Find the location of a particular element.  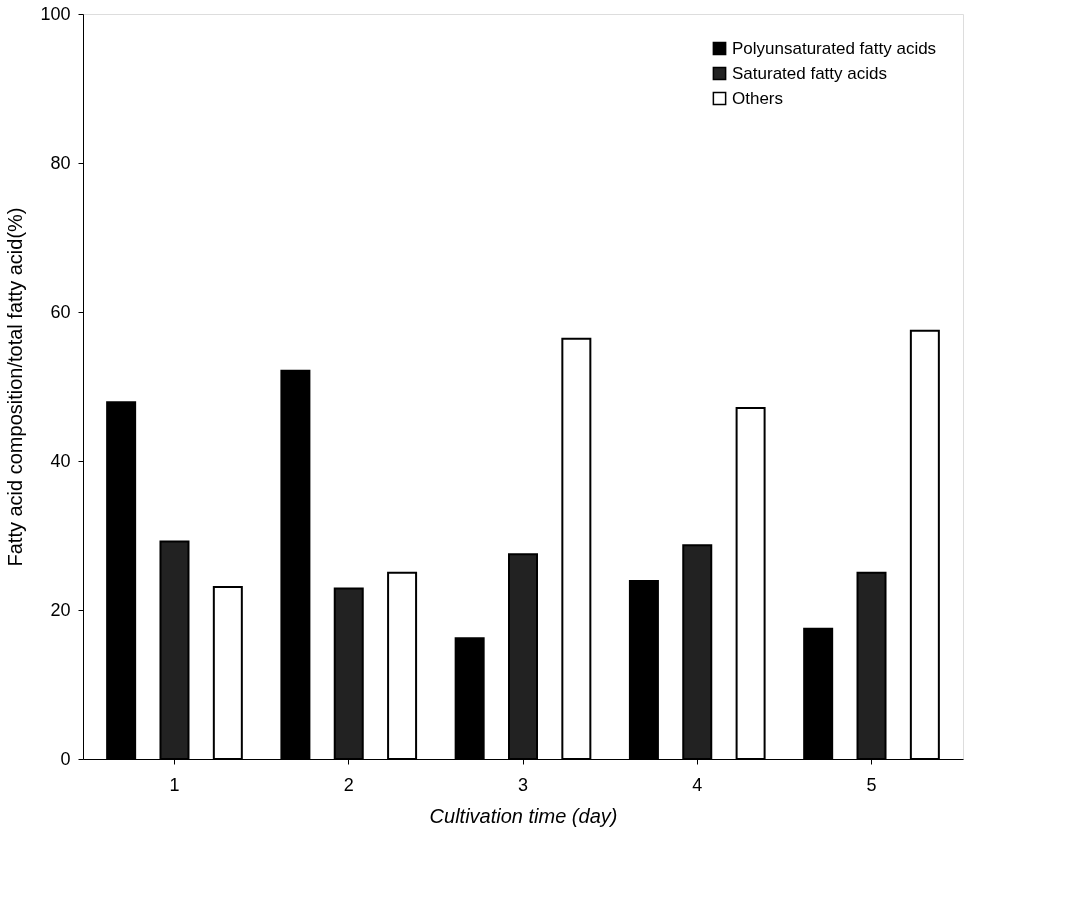

x-tick-label: 2 is located at coordinates (348, 784).